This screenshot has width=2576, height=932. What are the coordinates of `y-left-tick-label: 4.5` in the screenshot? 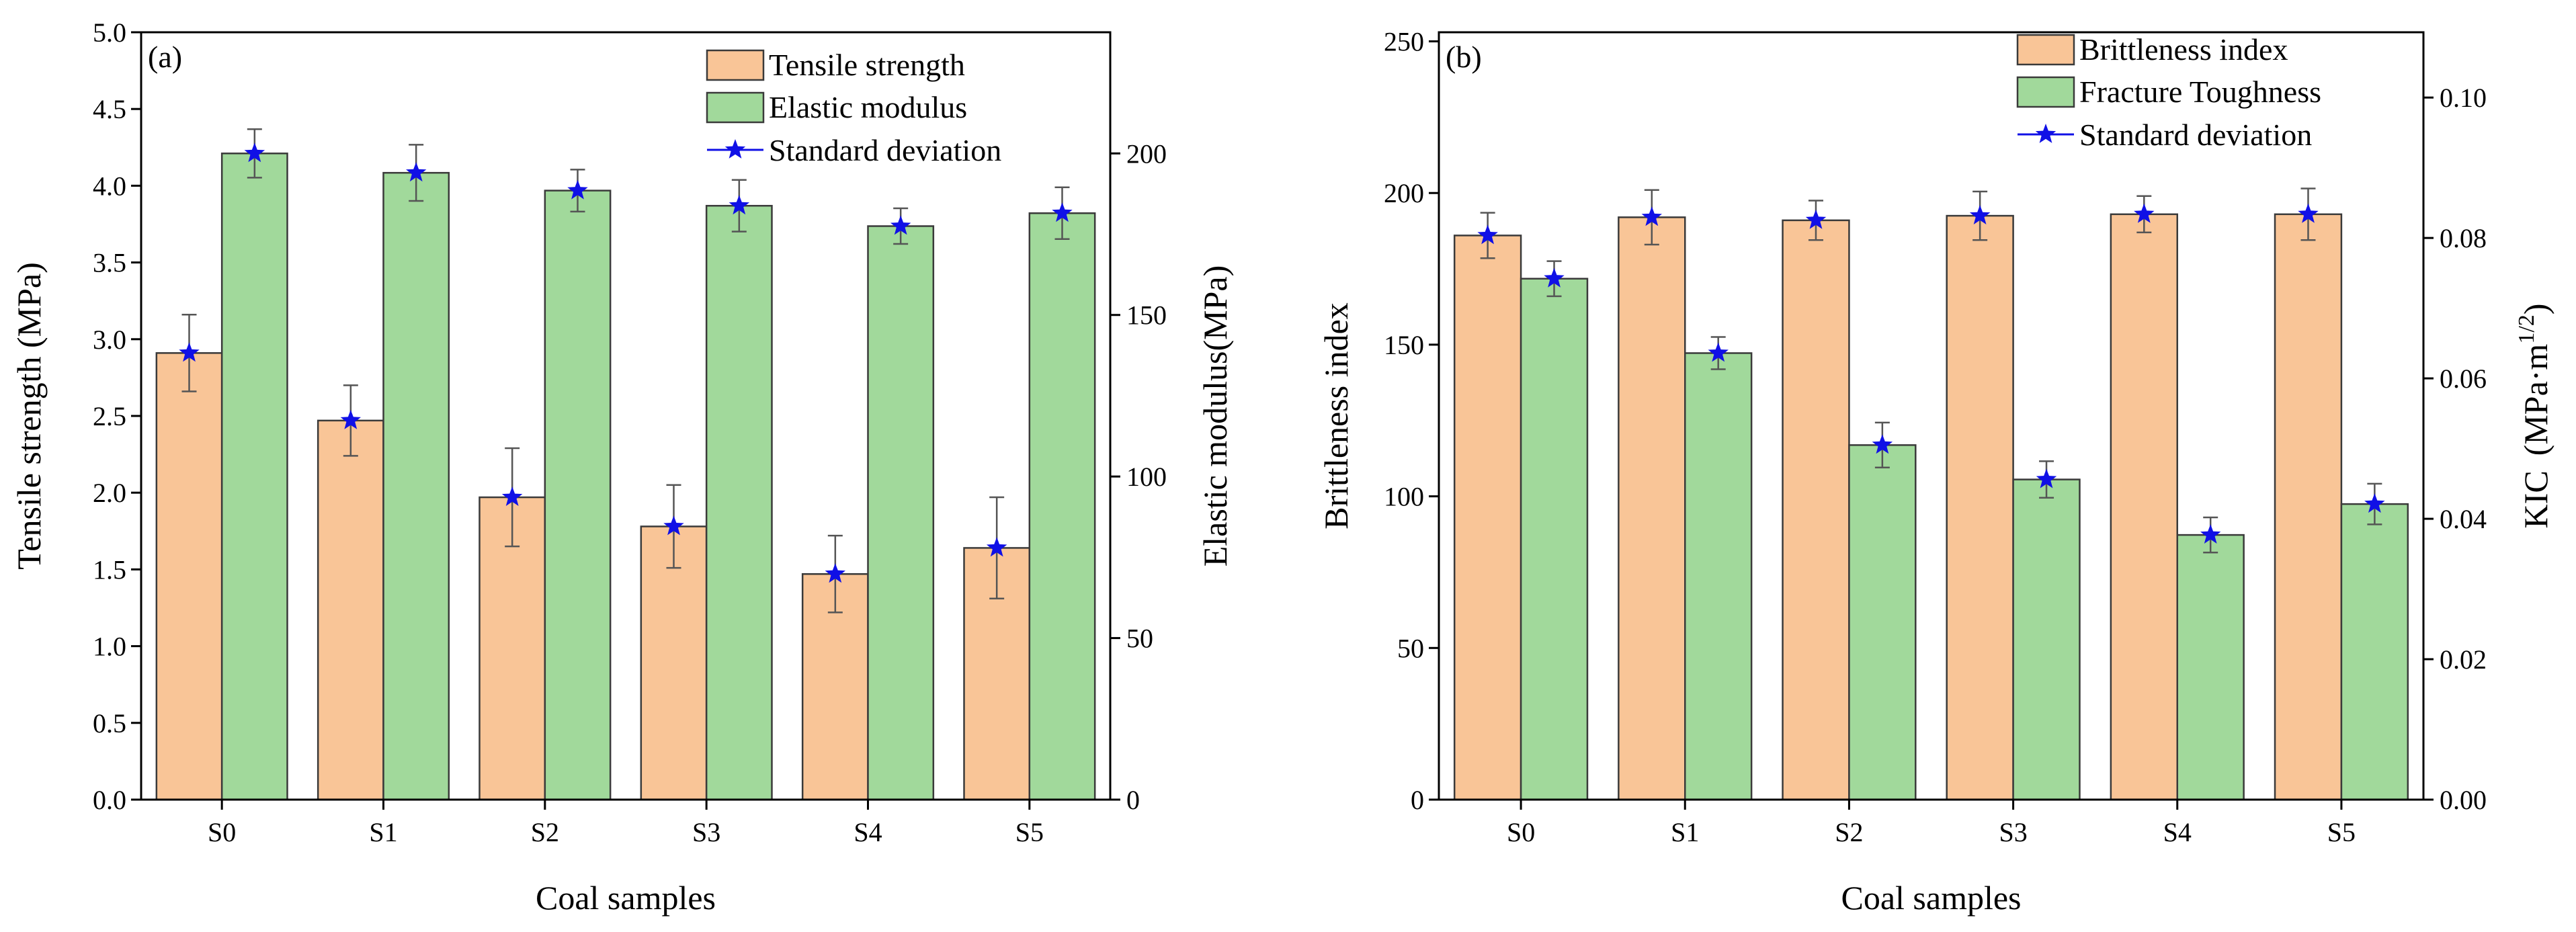 It's located at (109, 109).